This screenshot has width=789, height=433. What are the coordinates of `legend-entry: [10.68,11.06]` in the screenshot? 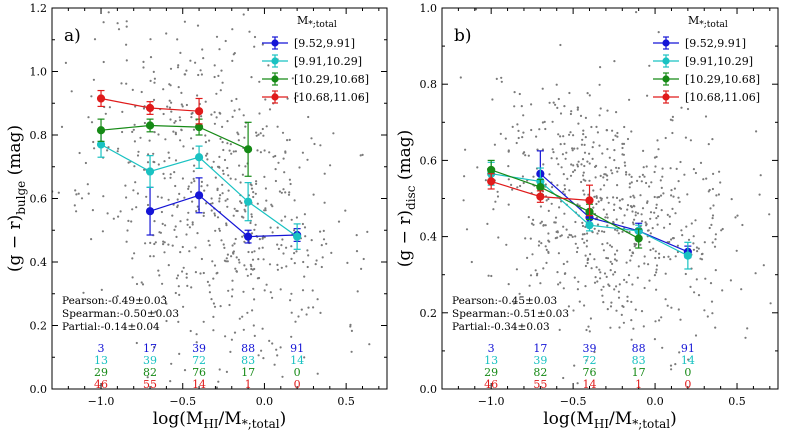 It's located at (331, 97).